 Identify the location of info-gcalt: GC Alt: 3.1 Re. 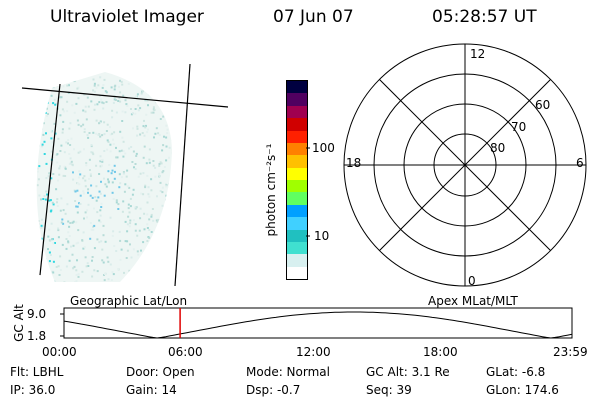
(408, 372).